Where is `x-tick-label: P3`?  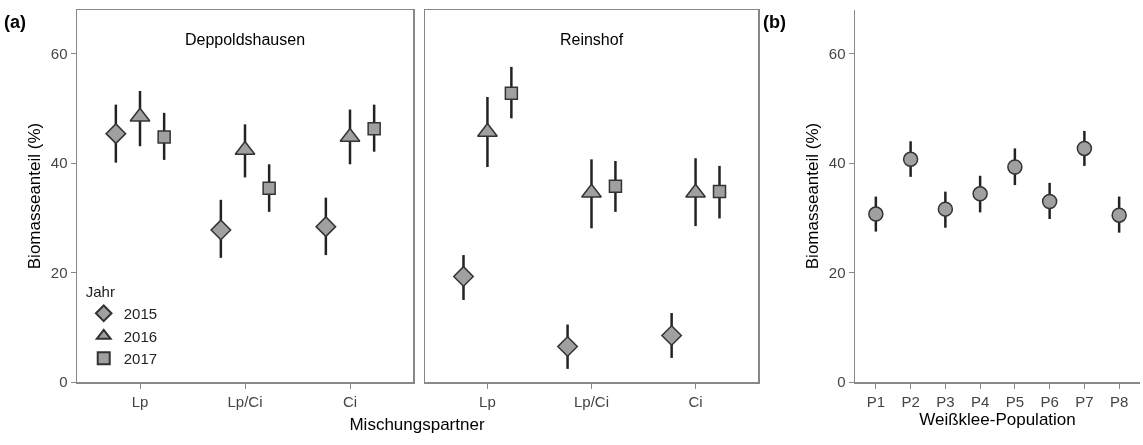
x-tick-label: P3 is located at coordinates (945, 401).